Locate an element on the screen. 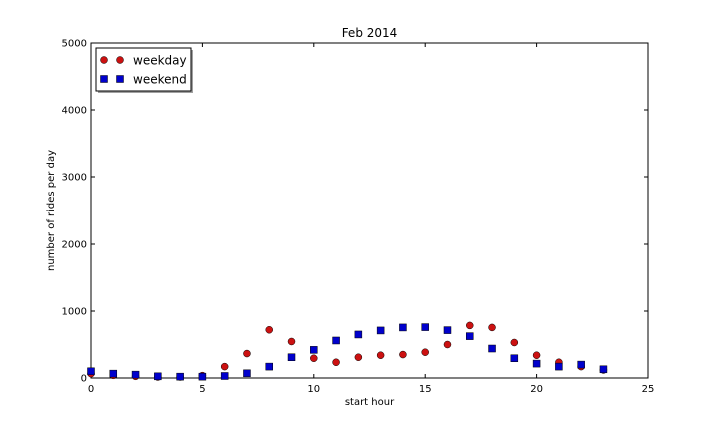  chart-title: Feb 2014 is located at coordinates (370, 33).